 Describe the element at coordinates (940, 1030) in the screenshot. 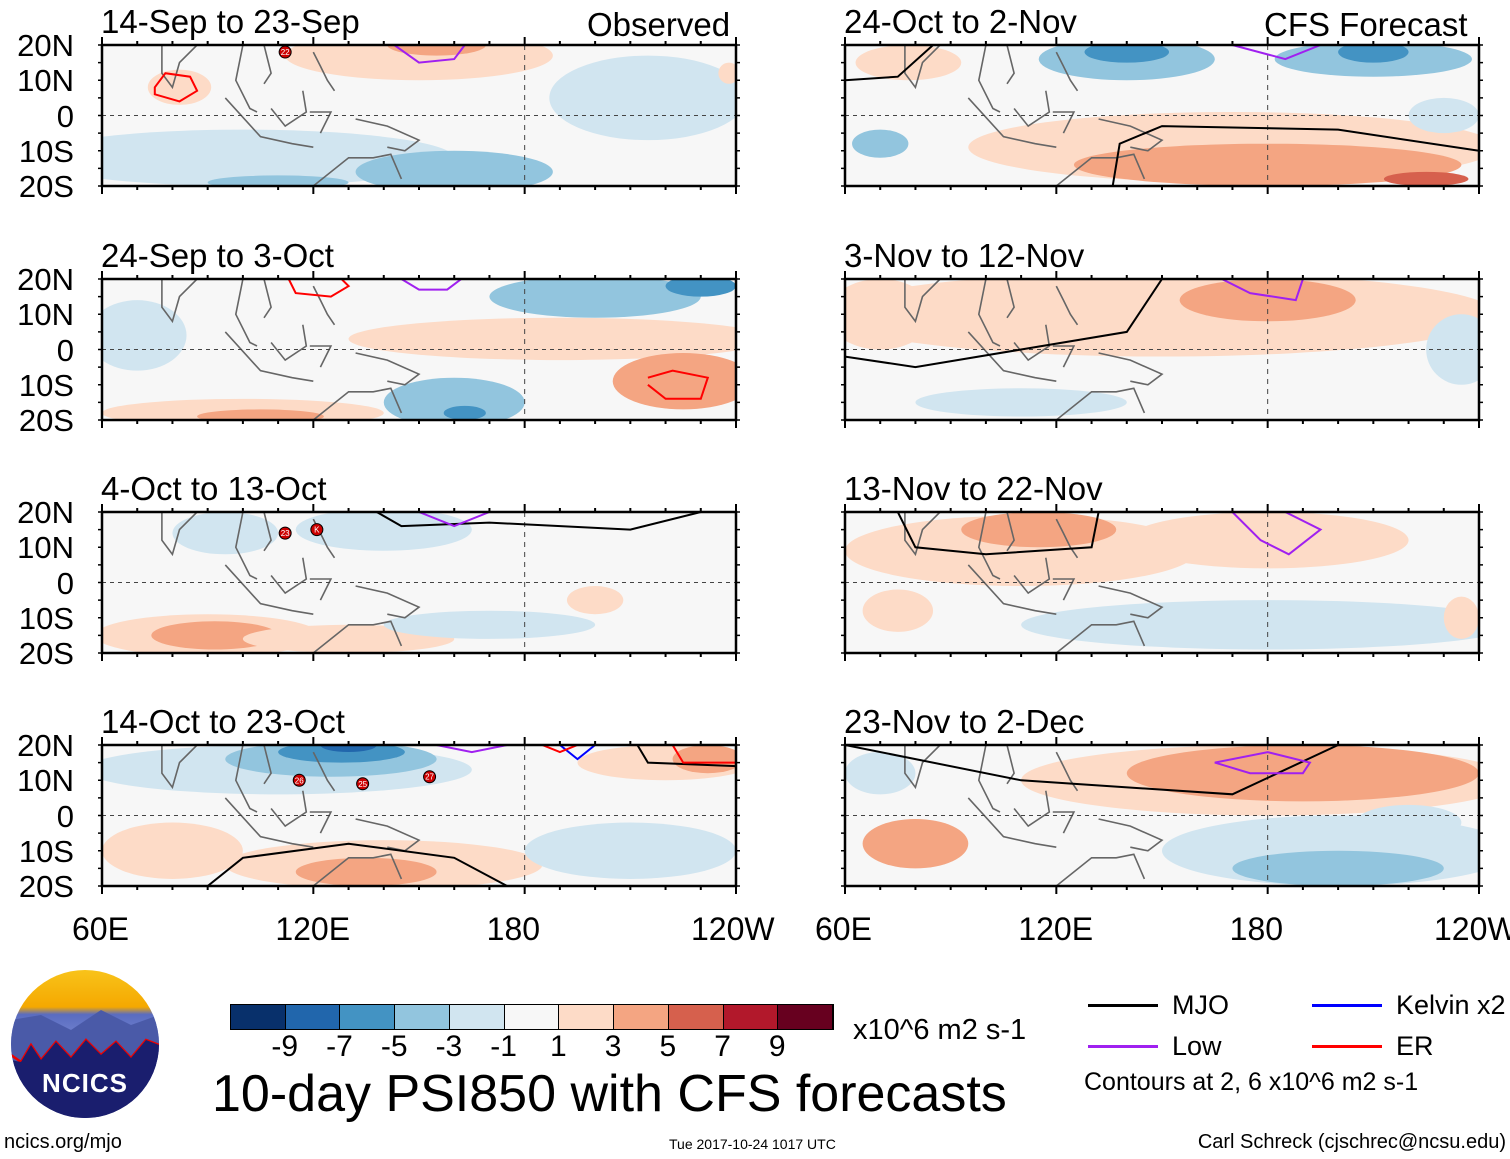

I see `colorbar-units: x10^6 m2 s-1` at that location.